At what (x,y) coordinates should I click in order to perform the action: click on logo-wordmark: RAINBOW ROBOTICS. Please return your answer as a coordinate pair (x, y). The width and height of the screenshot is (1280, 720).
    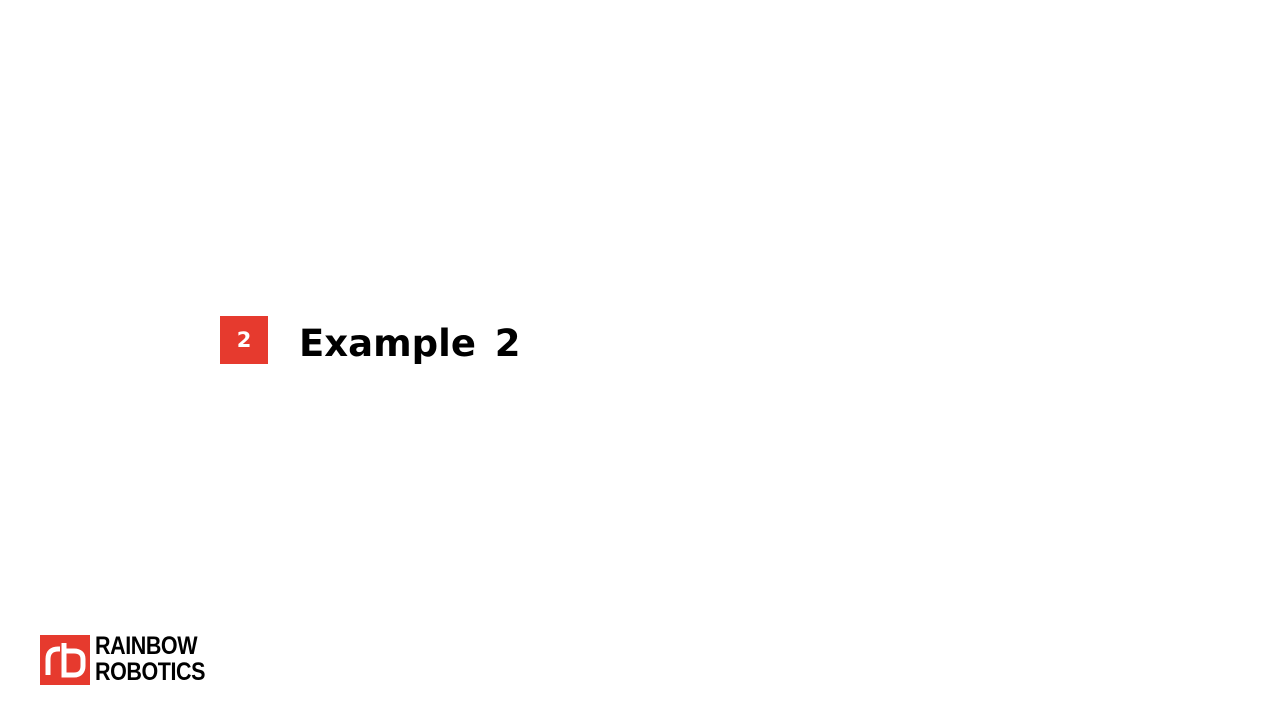
    Looking at the image, I should click on (150, 659).